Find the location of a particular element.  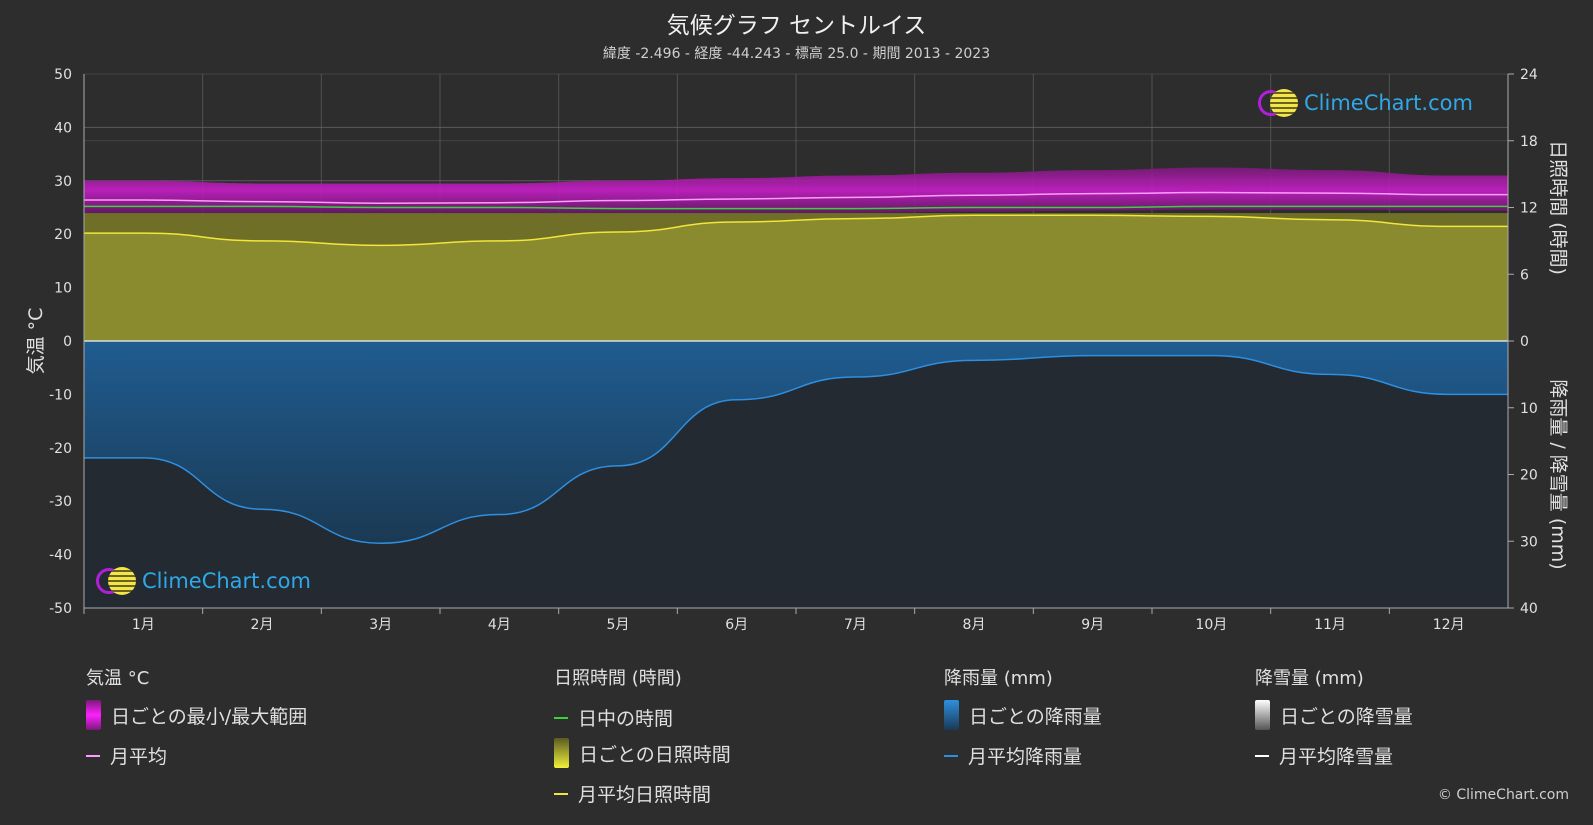

daylight-line is located at coordinates (795, 207).